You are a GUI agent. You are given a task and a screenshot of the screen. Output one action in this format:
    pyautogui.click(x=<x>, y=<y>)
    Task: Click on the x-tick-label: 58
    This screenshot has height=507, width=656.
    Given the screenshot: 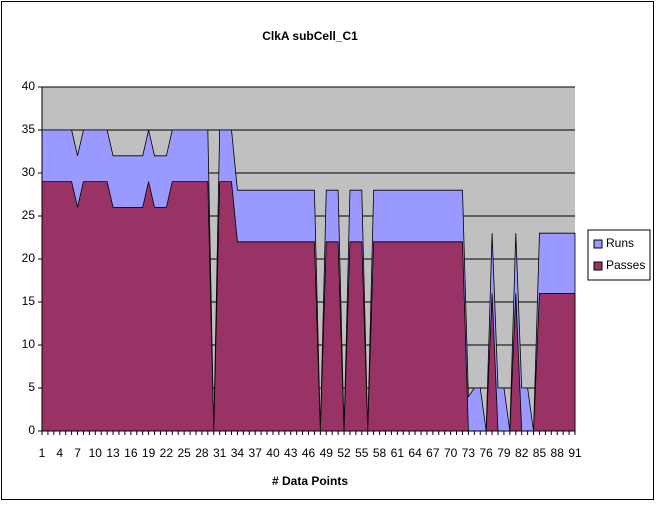 What is the action you would take?
    pyautogui.click(x=380, y=453)
    